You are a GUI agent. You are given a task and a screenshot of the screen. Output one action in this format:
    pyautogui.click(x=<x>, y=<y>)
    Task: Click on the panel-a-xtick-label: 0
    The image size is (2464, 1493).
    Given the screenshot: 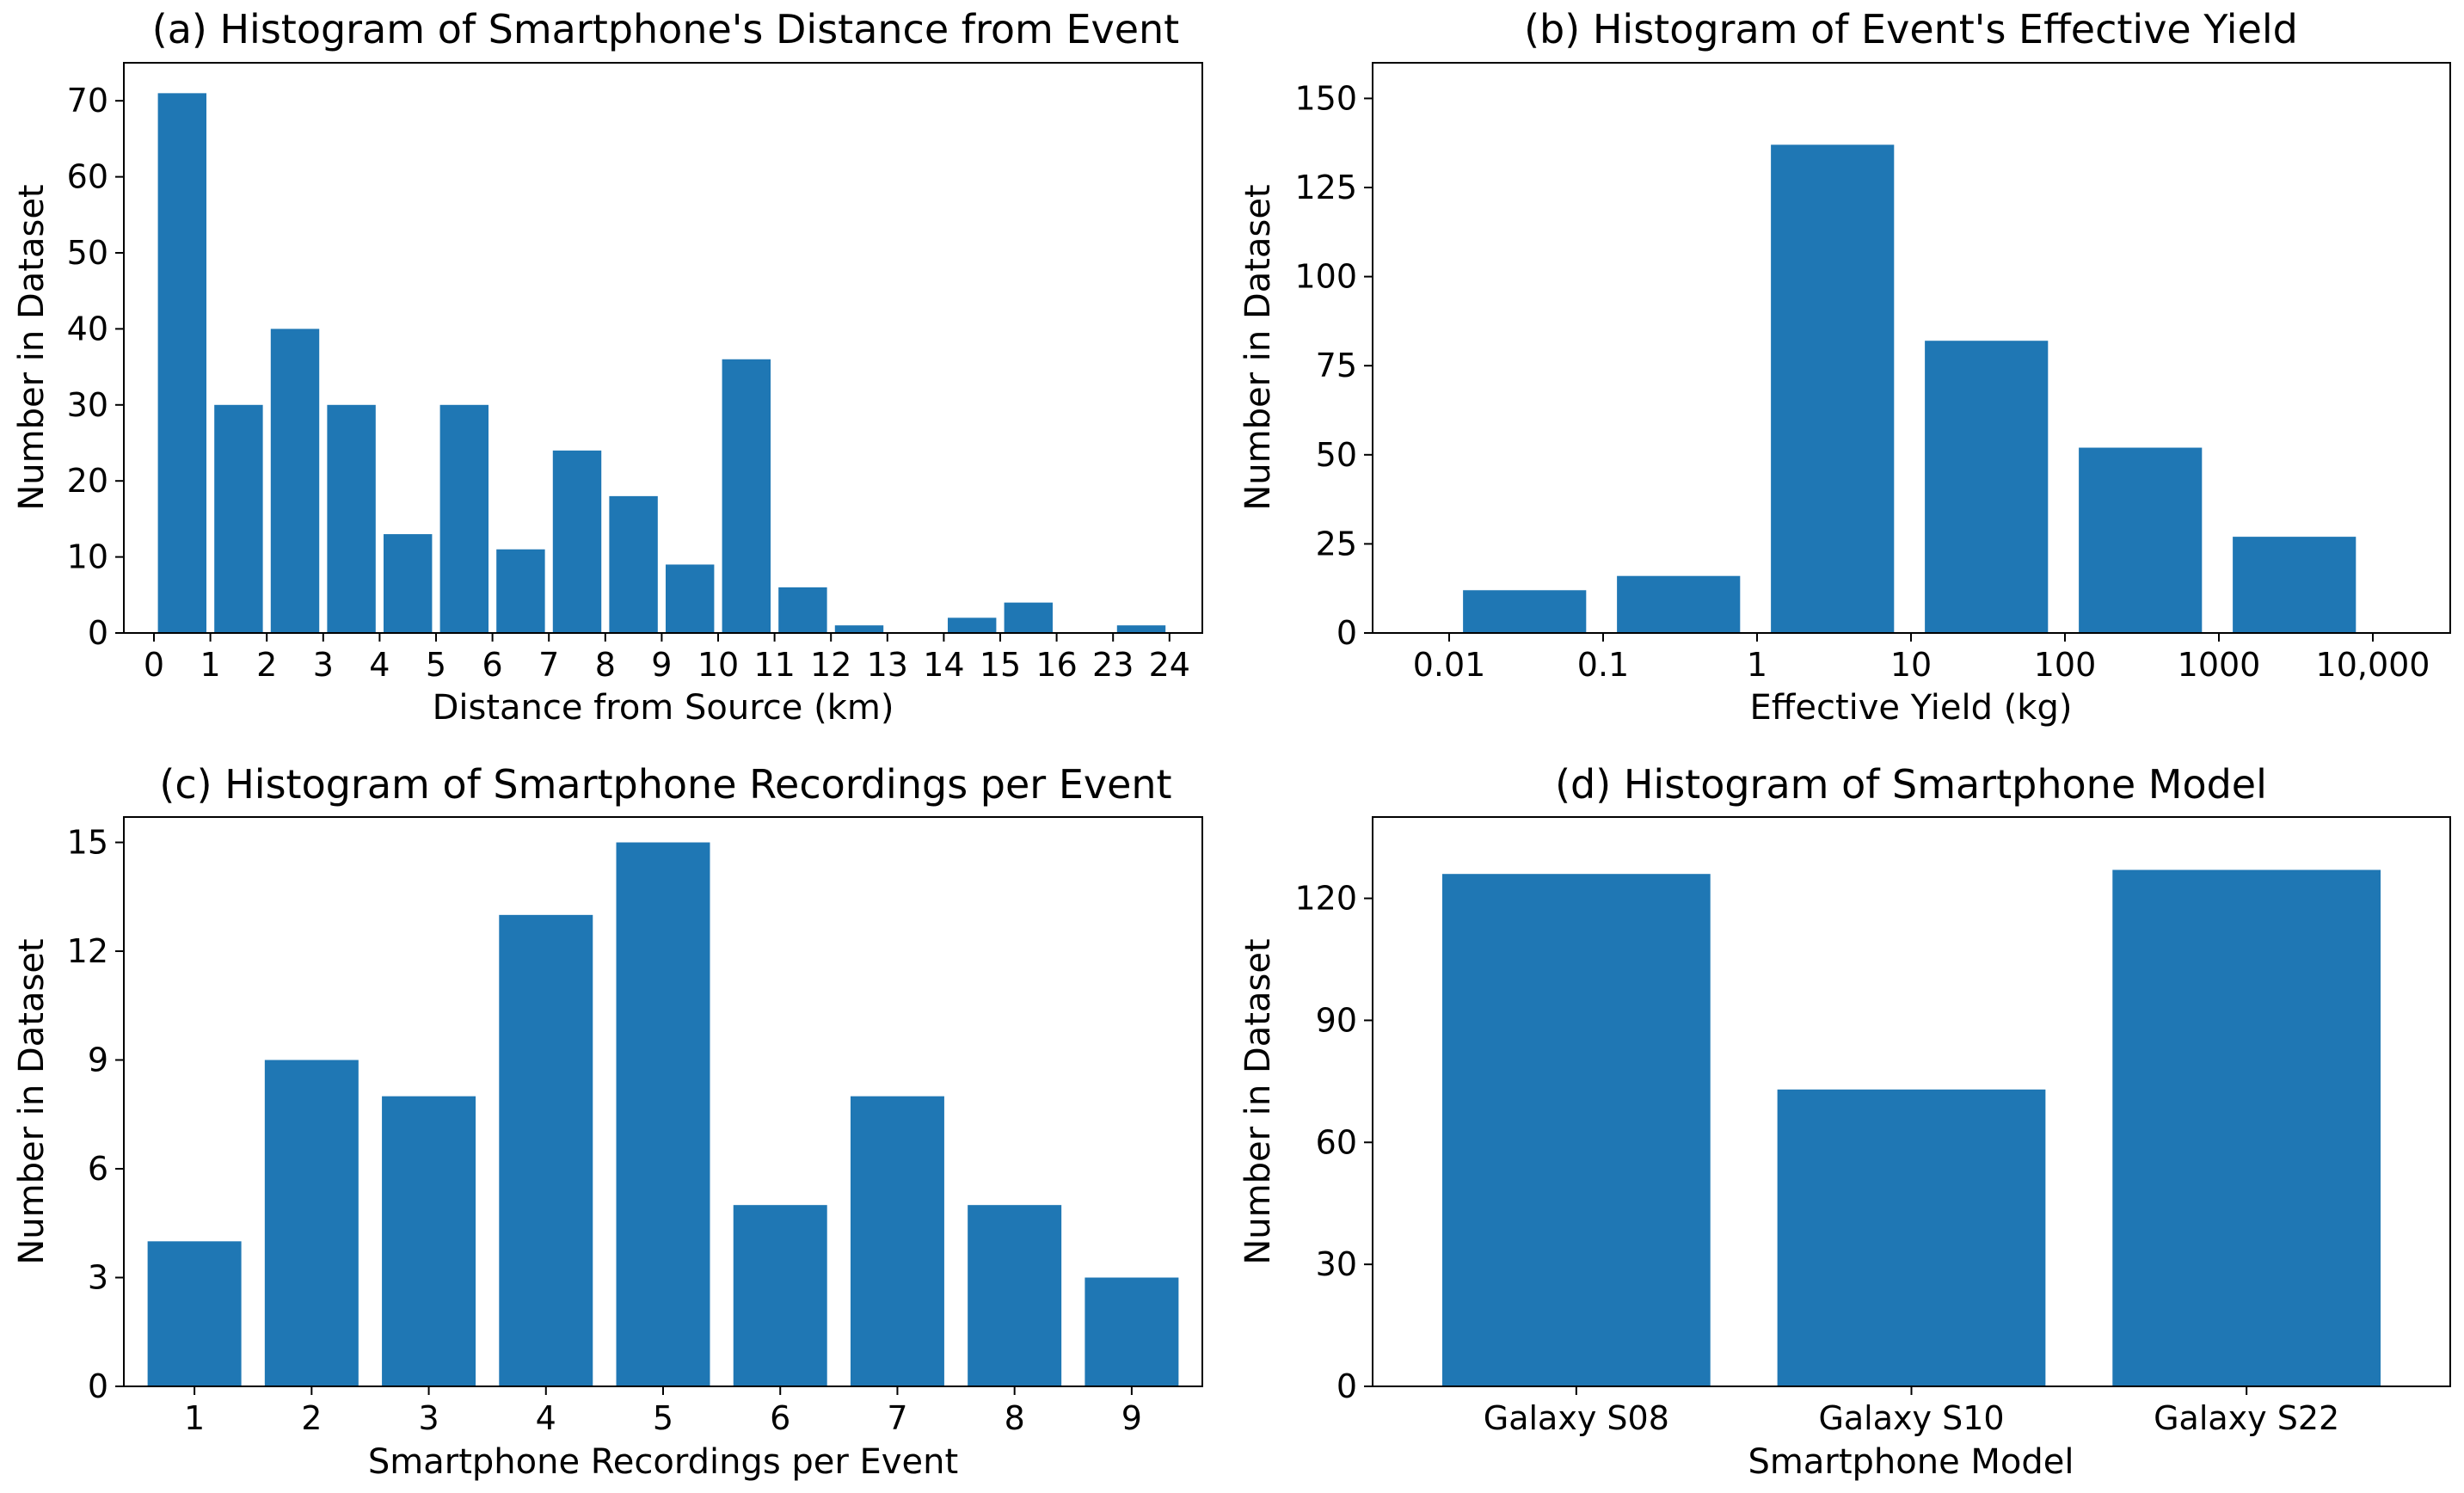 What is the action you would take?
    pyautogui.click(x=154, y=665)
    